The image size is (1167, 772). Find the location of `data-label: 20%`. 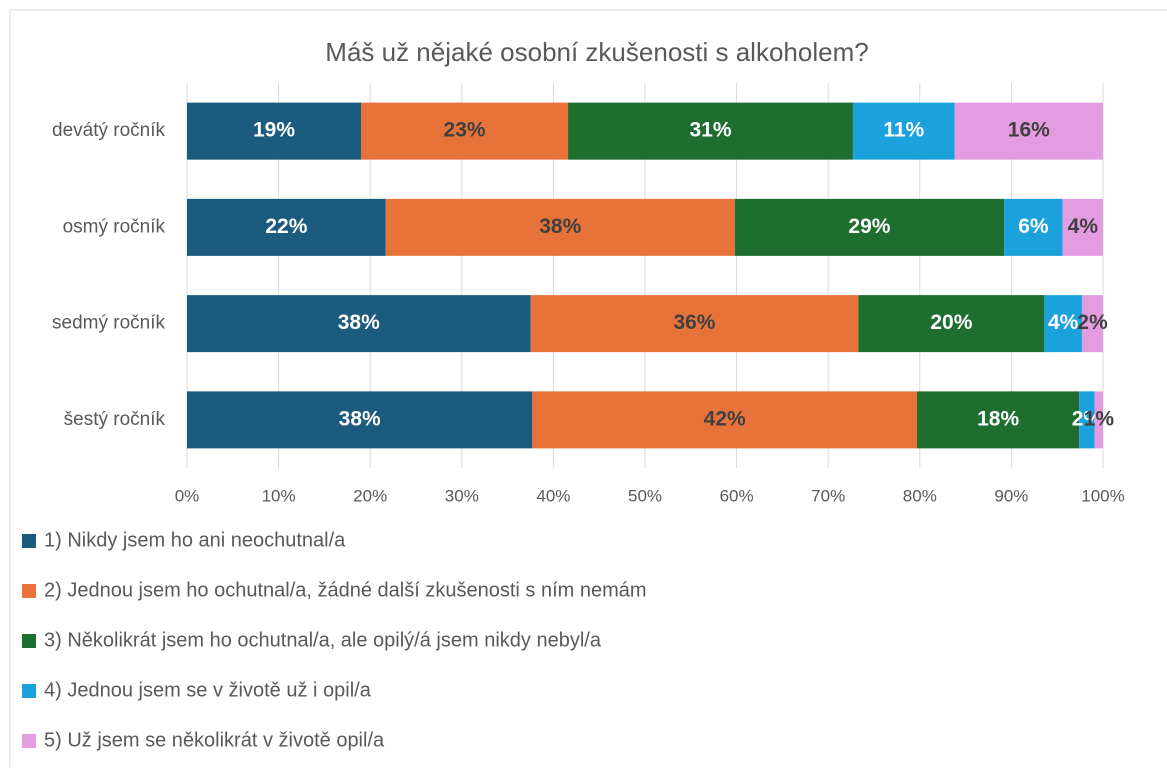

data-label: 20% is located at coordinates (951, 322).